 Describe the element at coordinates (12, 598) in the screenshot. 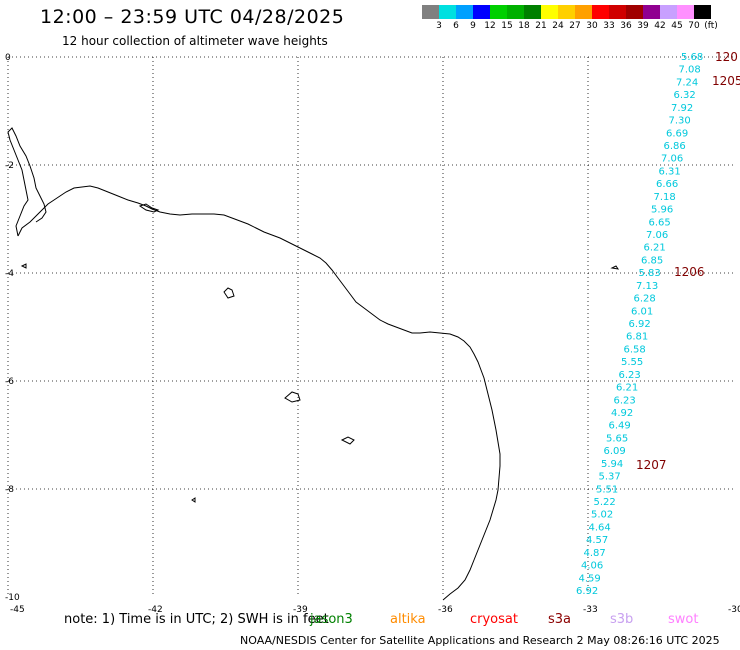

I see `y-tick-label: -10` at that location.